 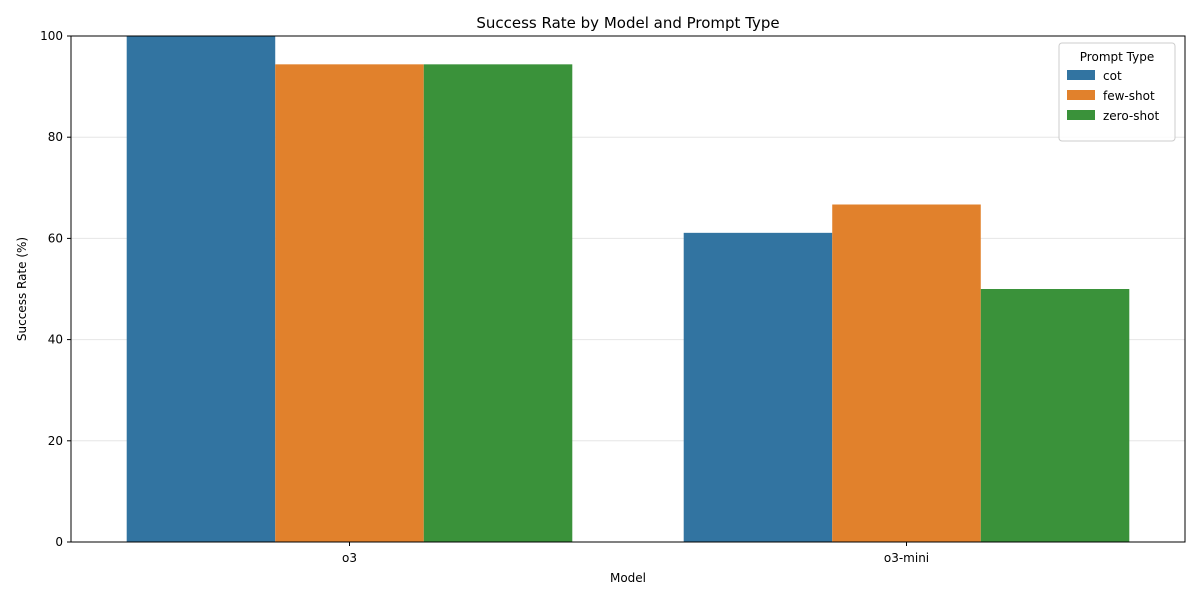 I want to click on y-axis-label: Success Rate (%), so click(x=22, y=289).